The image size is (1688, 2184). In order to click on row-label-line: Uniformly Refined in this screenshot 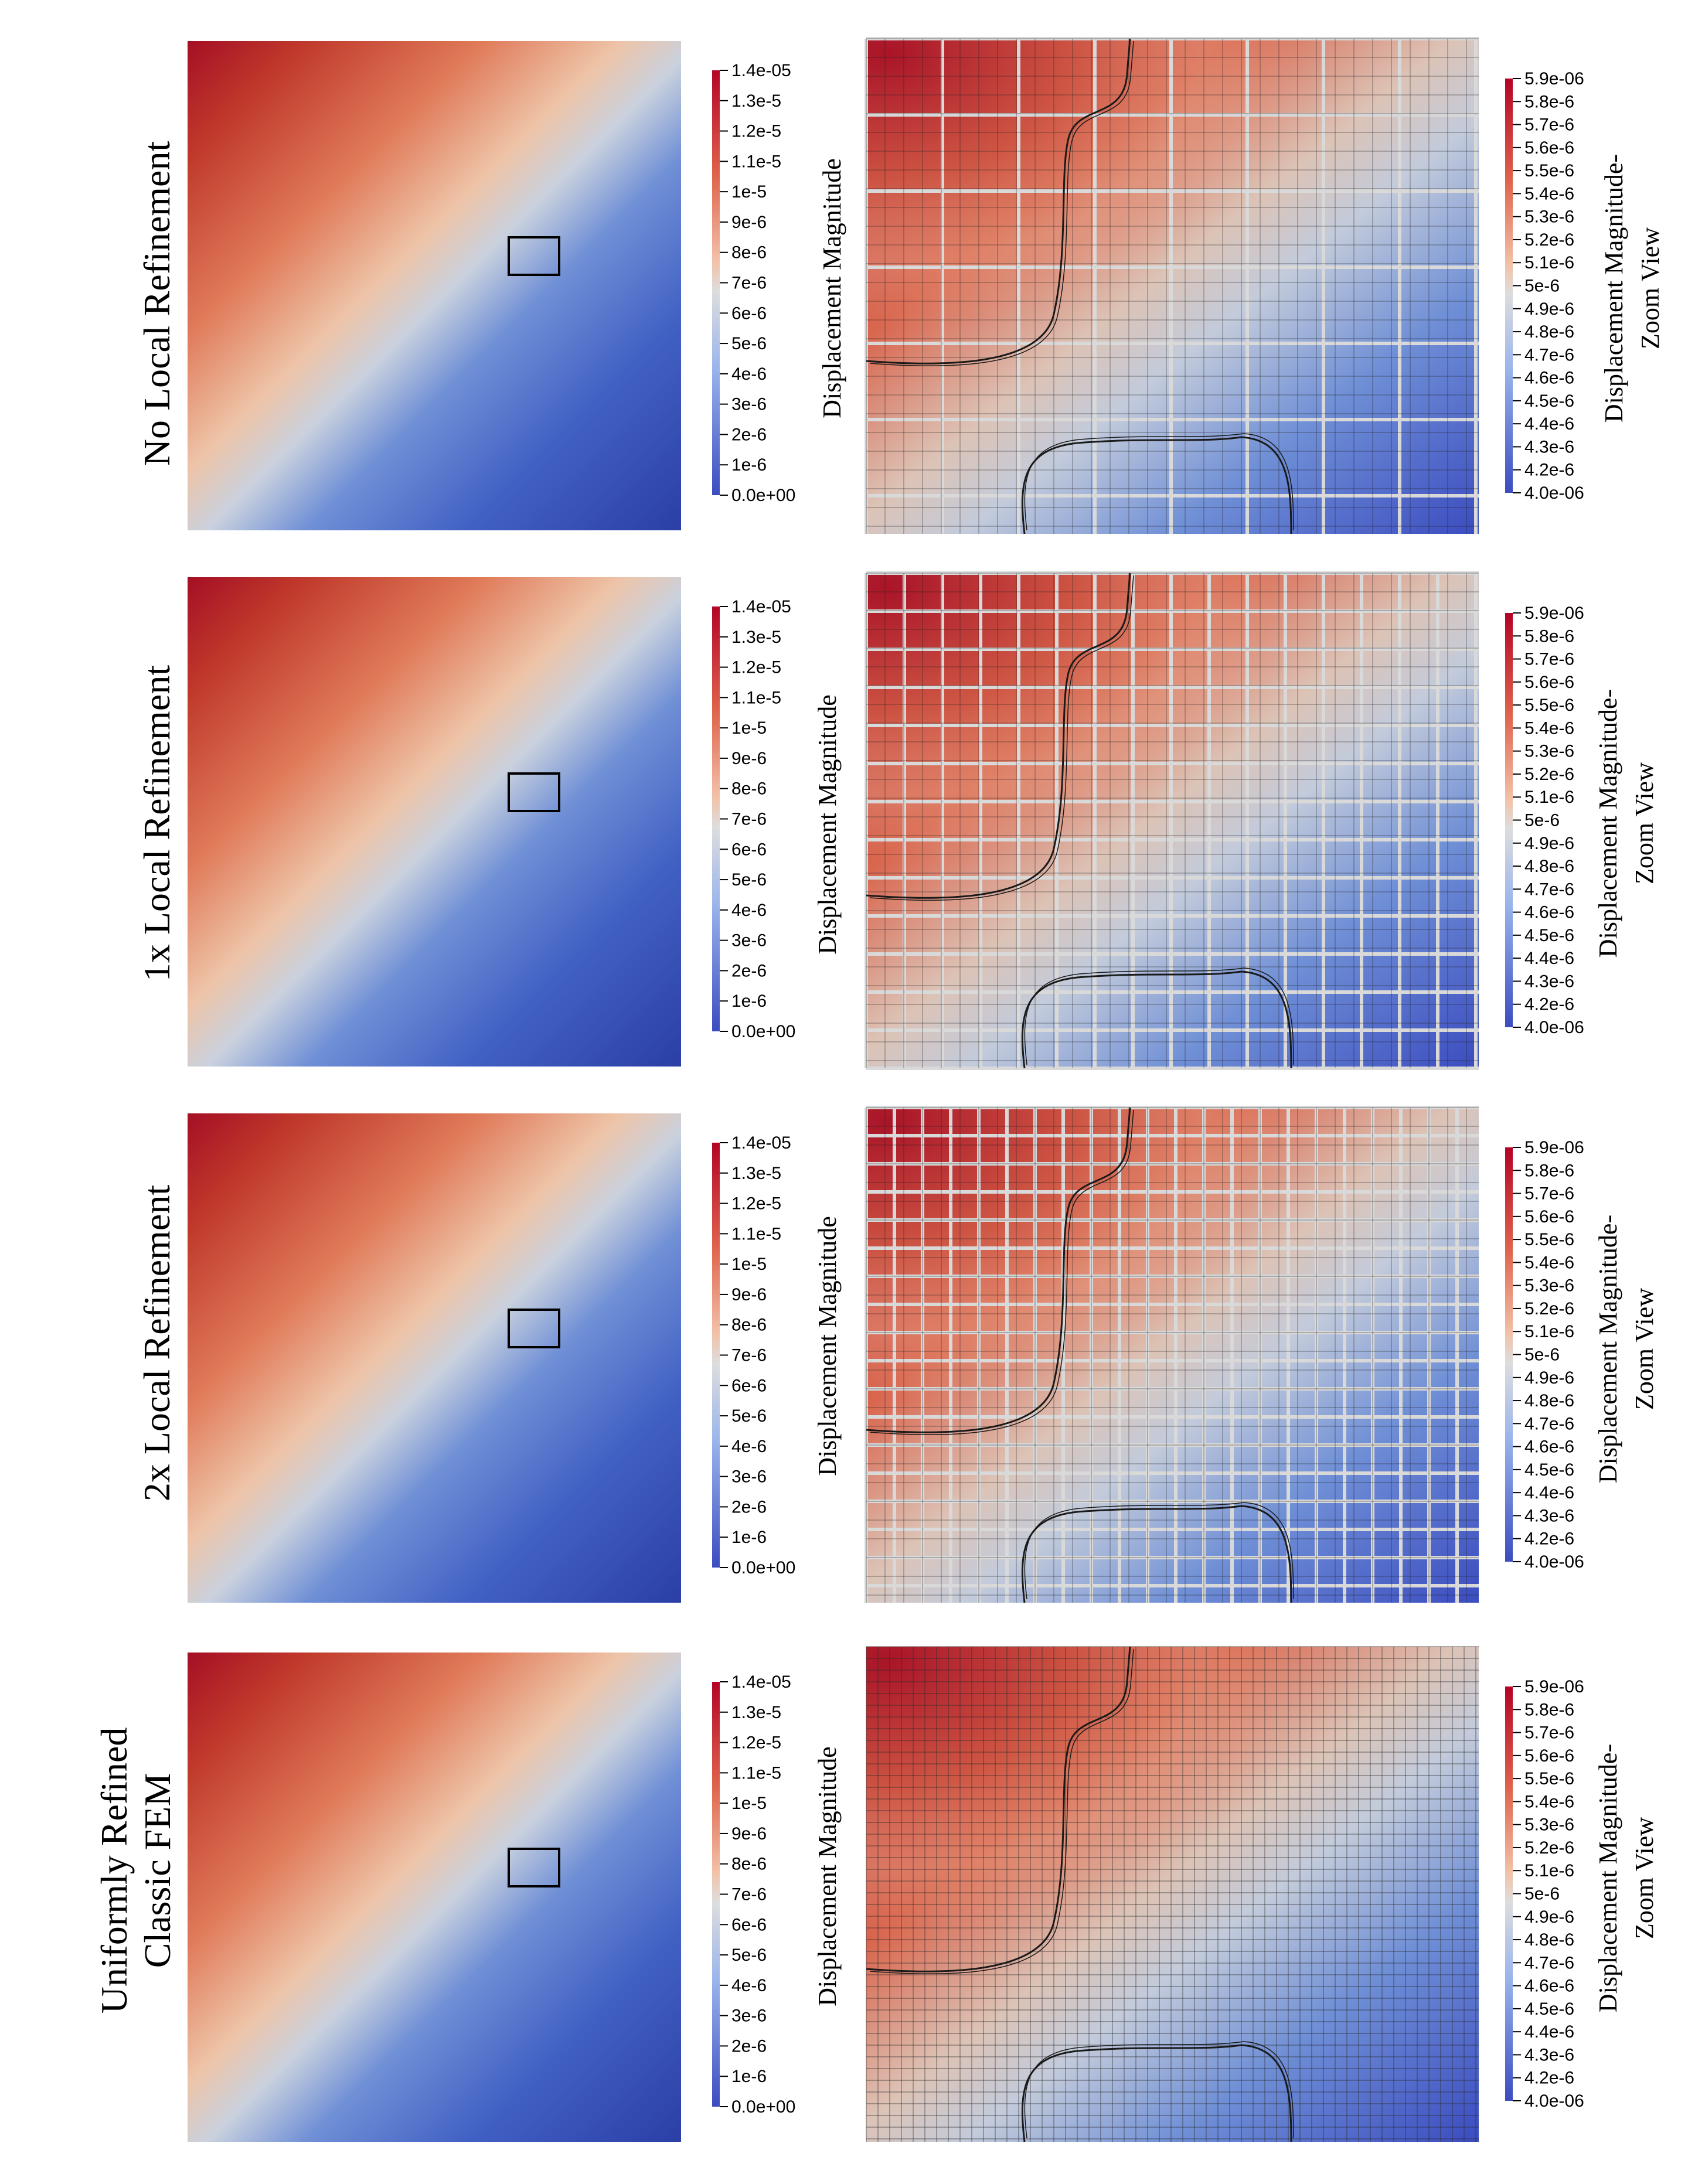, I will do `click(114, 1870)`.